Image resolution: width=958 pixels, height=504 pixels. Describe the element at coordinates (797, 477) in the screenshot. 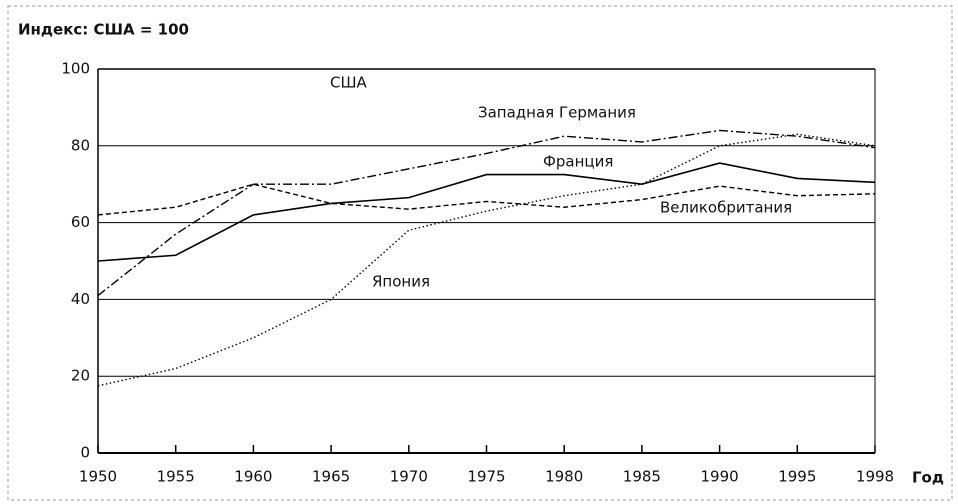

I see `x-tick-label: 1995` at that location.